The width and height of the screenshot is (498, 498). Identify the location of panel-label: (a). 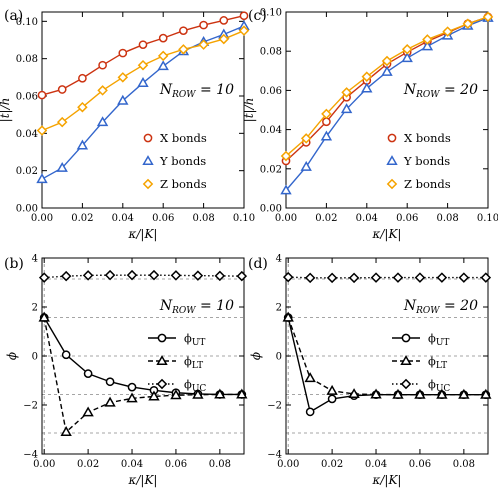
(13, 16).